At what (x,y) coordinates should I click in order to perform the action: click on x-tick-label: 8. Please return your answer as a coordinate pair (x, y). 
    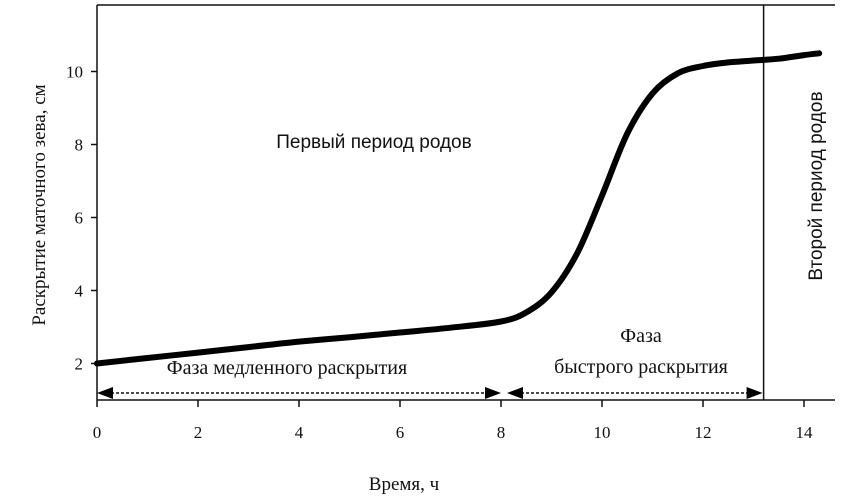
    Looking at the image, I should click on (501, 432).